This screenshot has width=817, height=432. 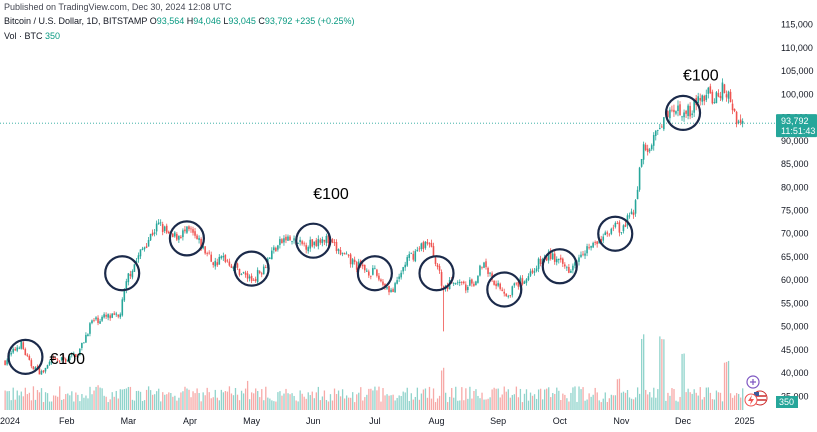 I want to click on open-value: 93,564, so click(x=170, y=21).